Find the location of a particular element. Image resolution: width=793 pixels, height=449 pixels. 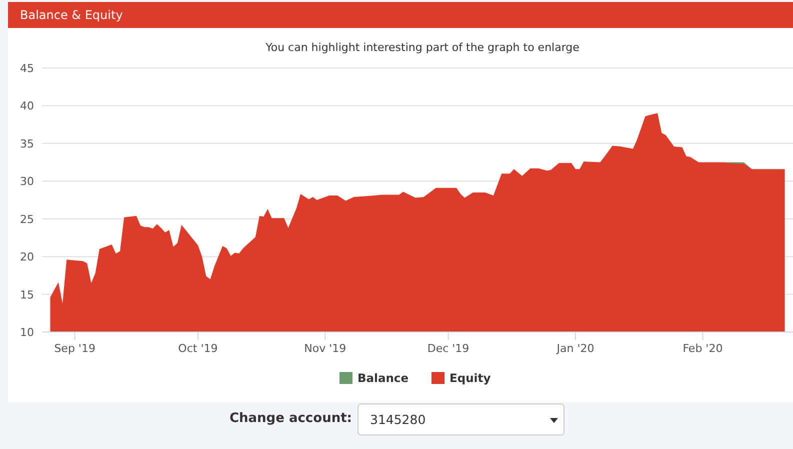

y-tick-label: 20 is located at coordinates (27, 257).